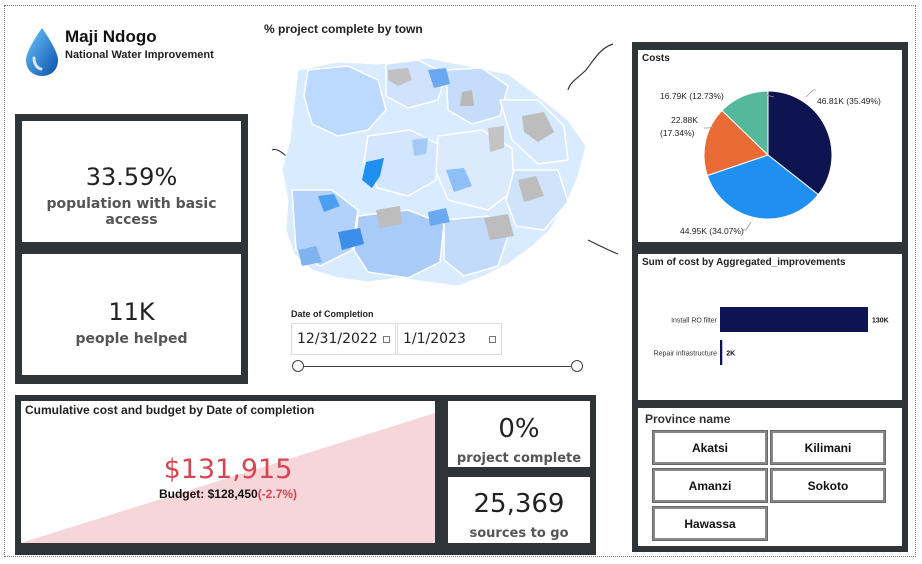  What do you see at coordinates (684, 120) in the screenshot?
I see `pie-label-2-value: 22.88K` at bounding box center [684, 120].